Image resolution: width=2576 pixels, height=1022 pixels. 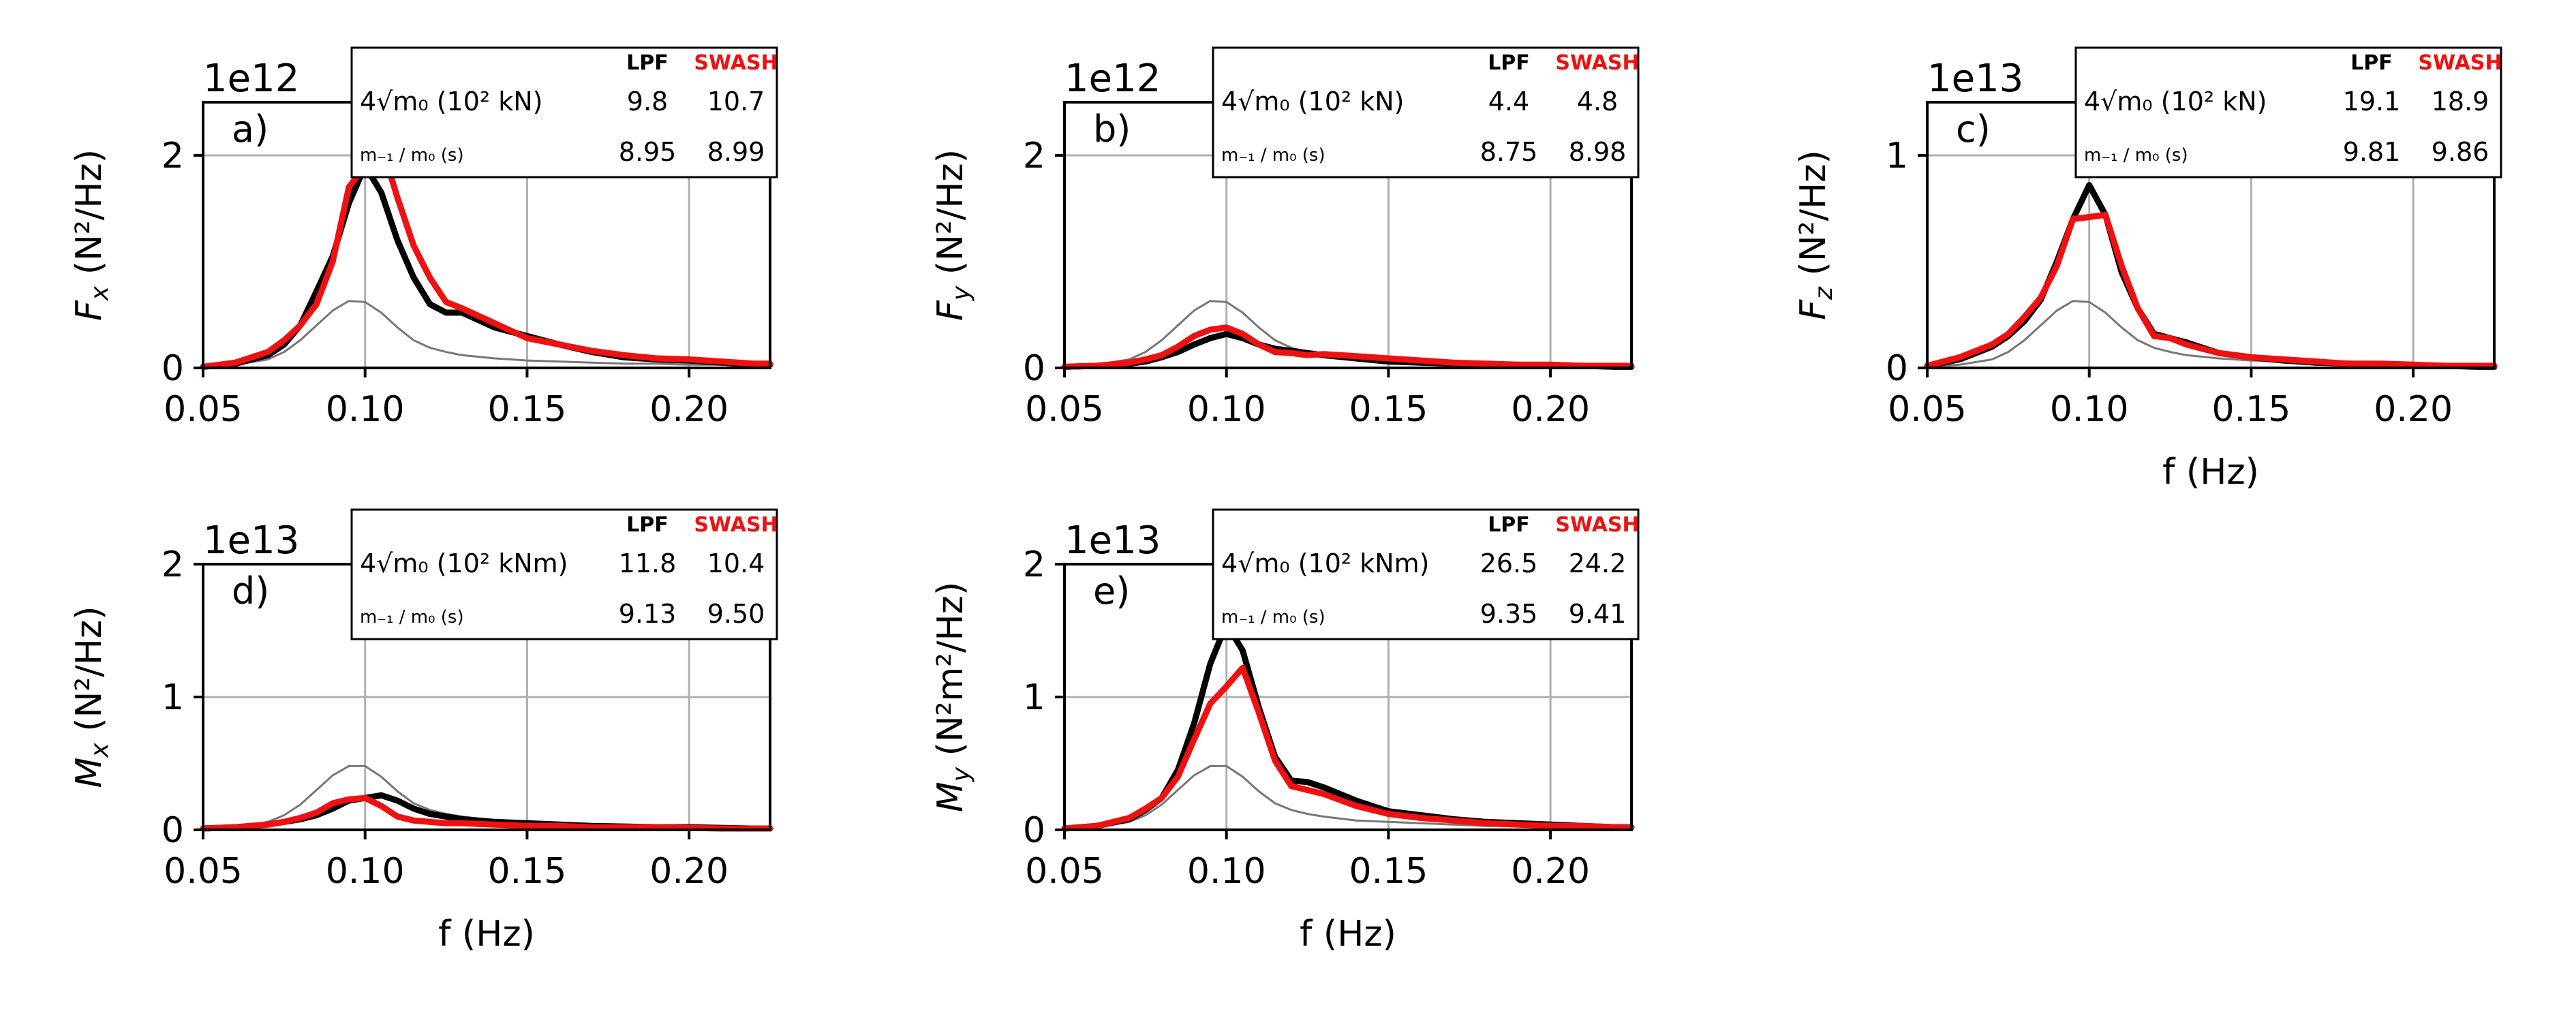 I want to click on y-axis-label-subscript: z, so click(x=1824, y=293).